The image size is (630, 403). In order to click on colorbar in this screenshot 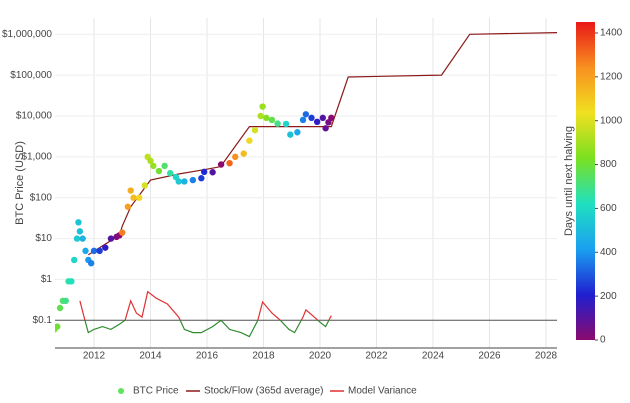, I will do `click(585, 181)`.